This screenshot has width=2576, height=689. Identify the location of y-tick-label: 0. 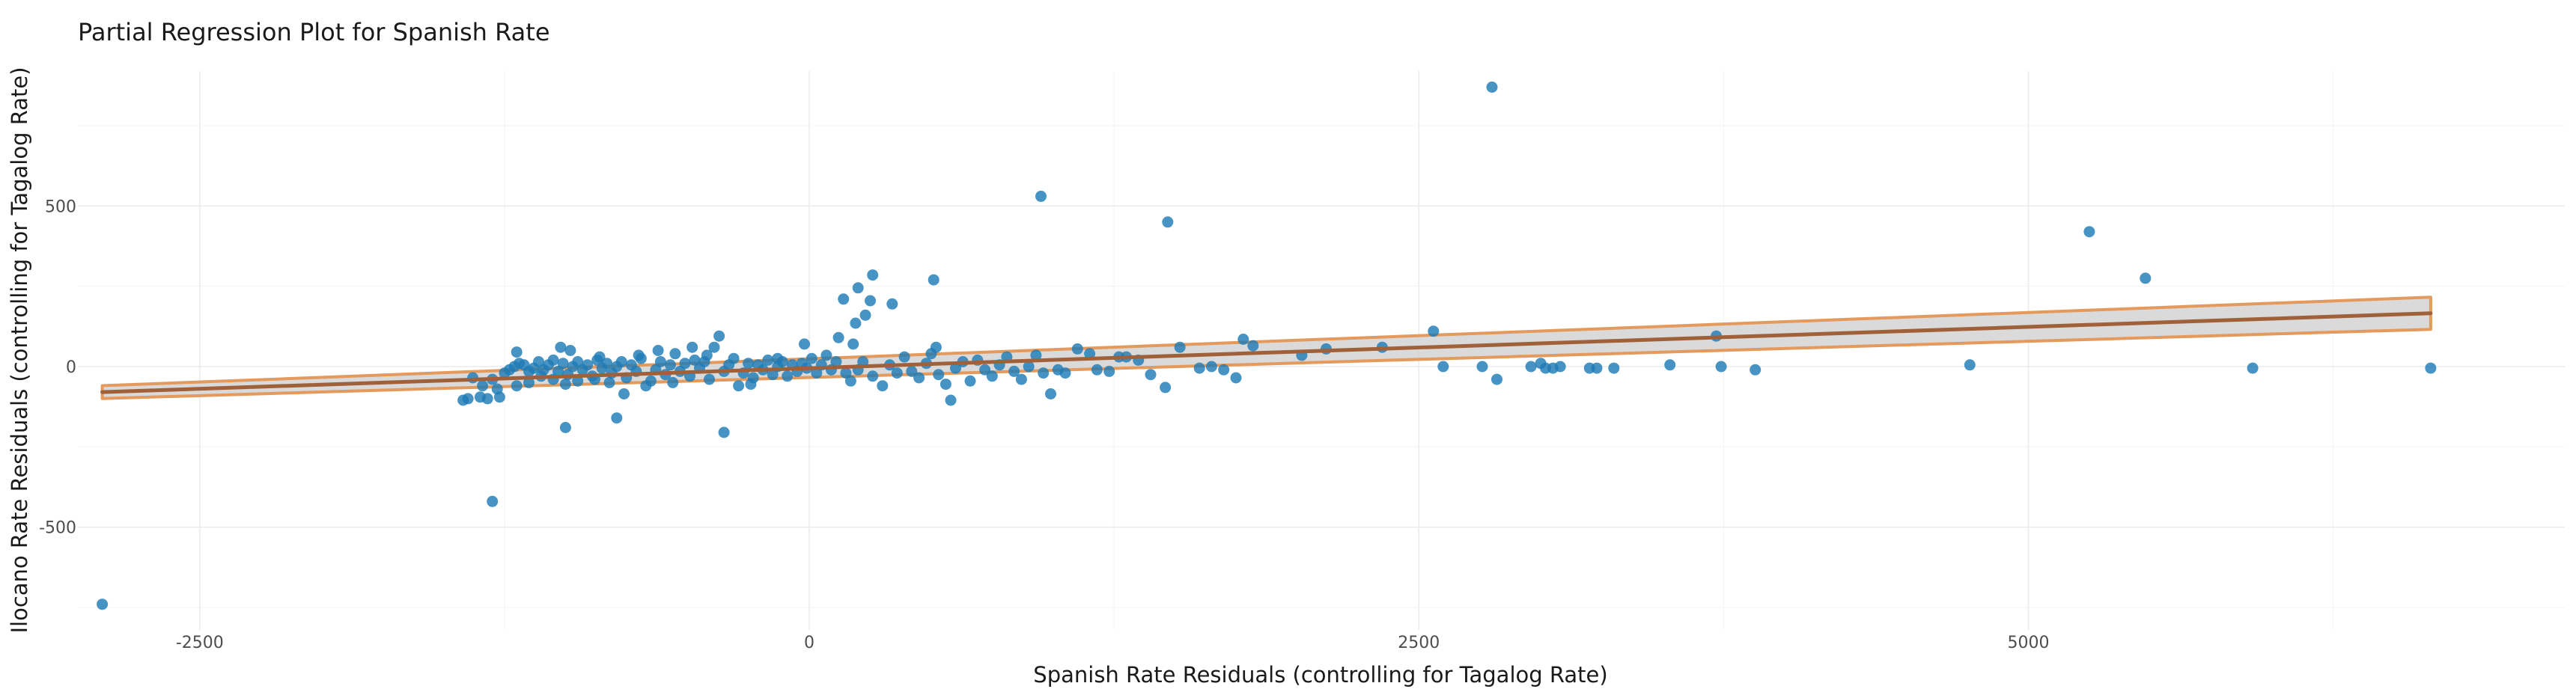
(71, 367).